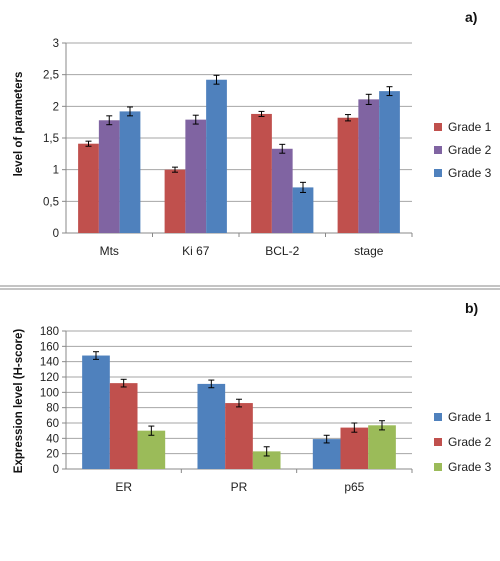 The height and width of the screenshot is (561, 500). Describe the element at coordinates (470, 442) in the screenshot. I see `b-legend-label: Grade 2` at that location.